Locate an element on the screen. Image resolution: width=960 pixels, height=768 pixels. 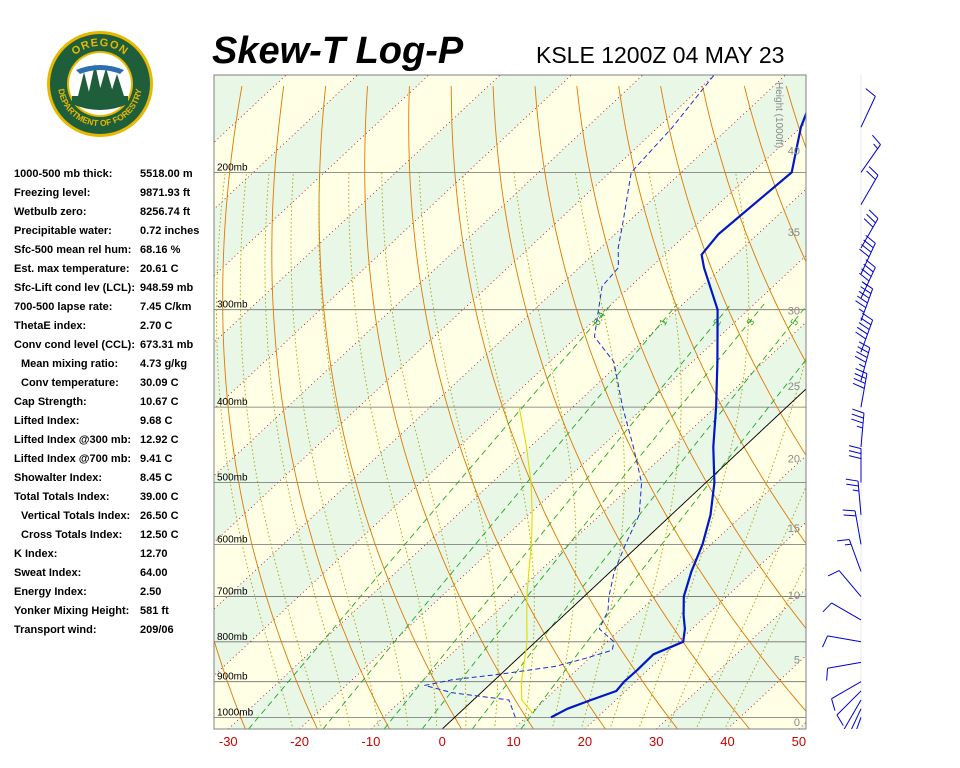
index-row: Wetbulb zero: 8256.74 ft is located at coordinates (114, 215).